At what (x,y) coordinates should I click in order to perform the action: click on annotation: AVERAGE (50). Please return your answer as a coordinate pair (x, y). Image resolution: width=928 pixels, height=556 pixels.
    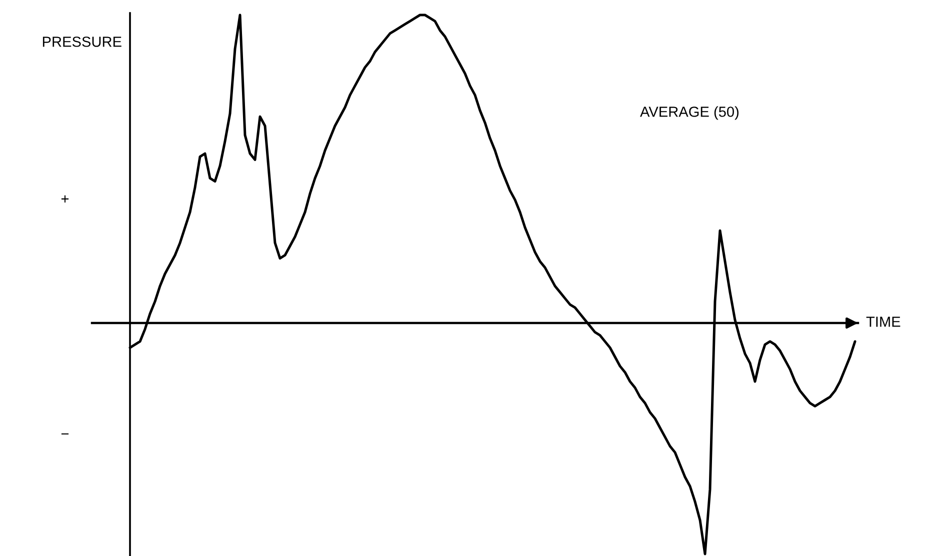
    Looking at the image, I should click on (689, 113).